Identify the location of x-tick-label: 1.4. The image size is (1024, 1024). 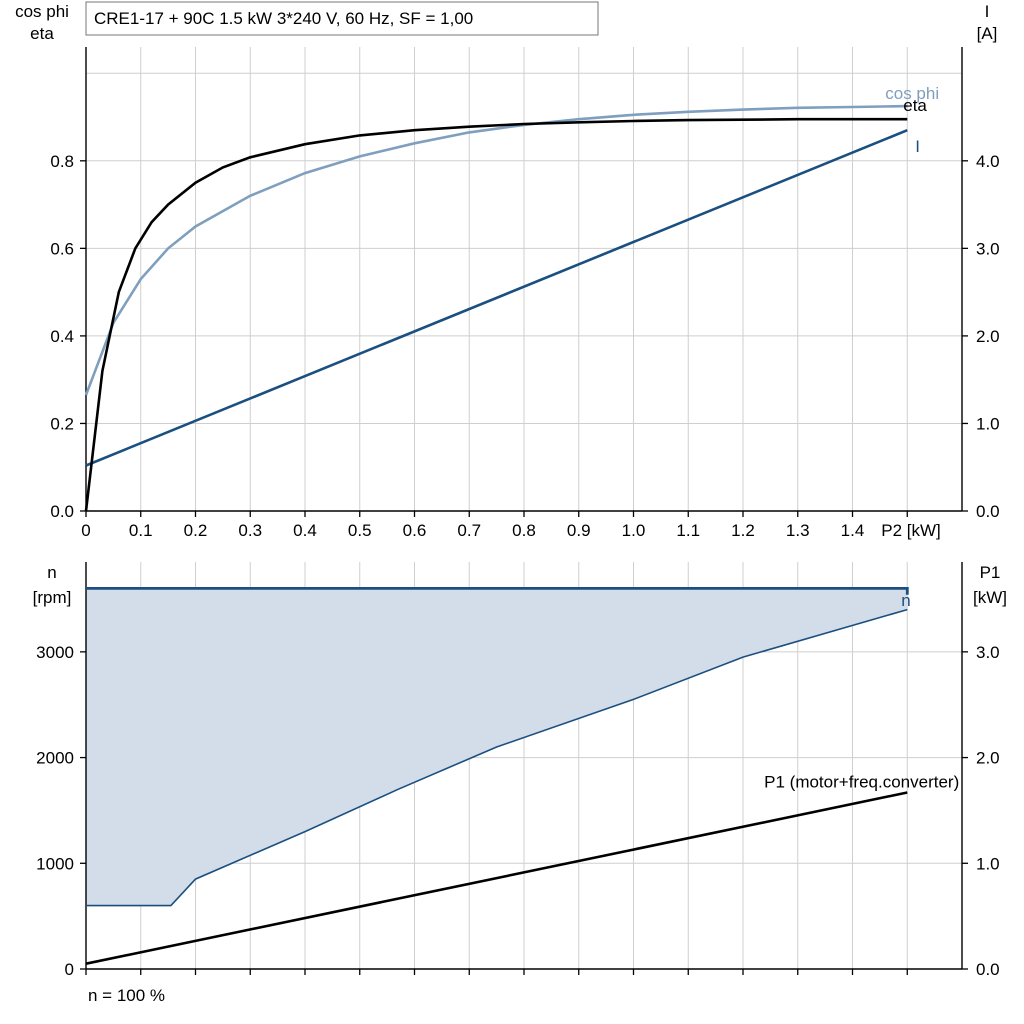
(853, 530).